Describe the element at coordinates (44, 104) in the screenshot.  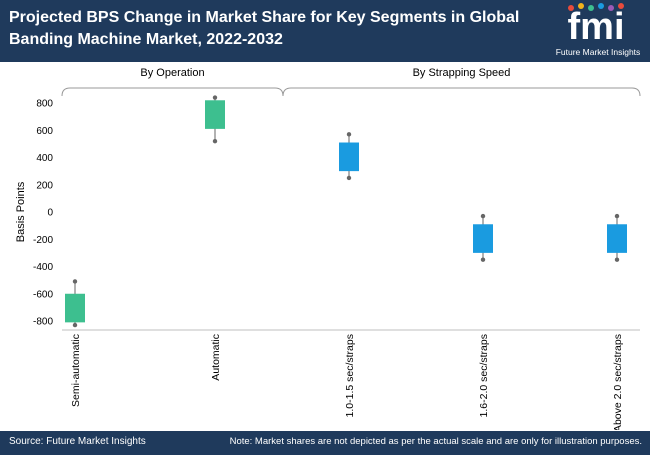
I see `y-tick-label: 800` at that location.